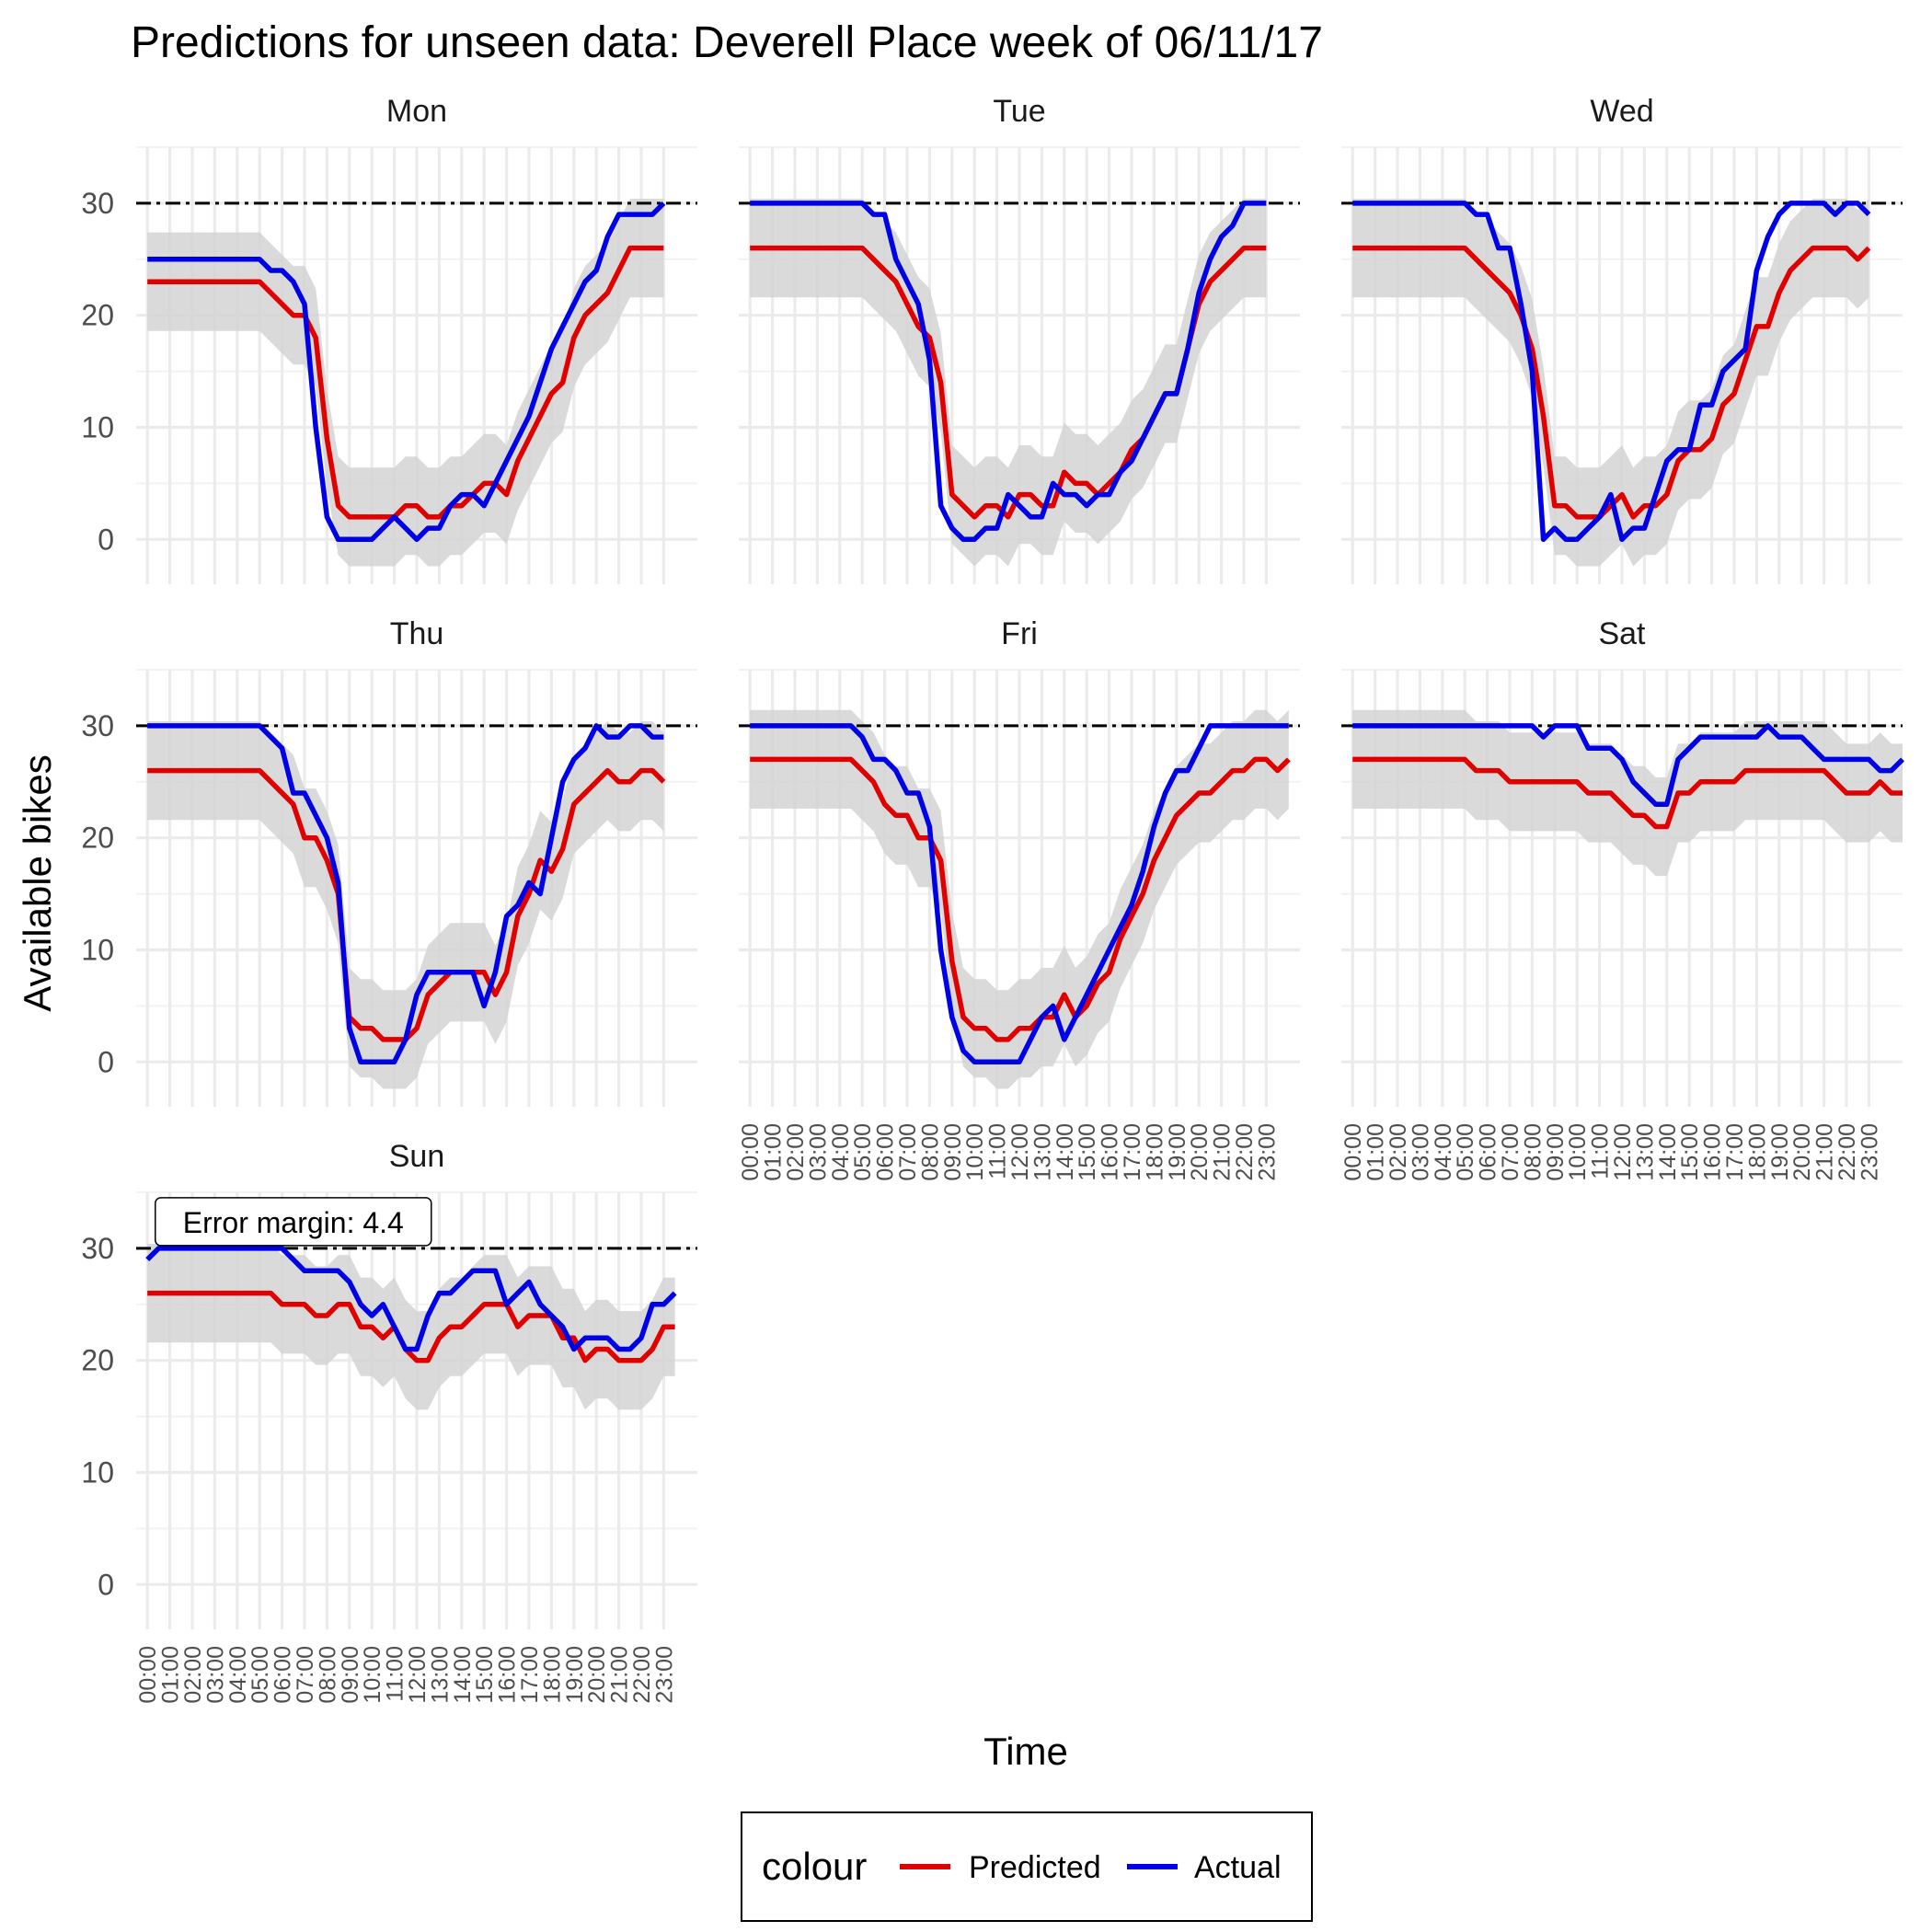 The height and width of the screenshot is (1932, 1932). Describe the element at coordinates (97, 1472) in the screenshot. I see `y-tick-label: 10` at that location.